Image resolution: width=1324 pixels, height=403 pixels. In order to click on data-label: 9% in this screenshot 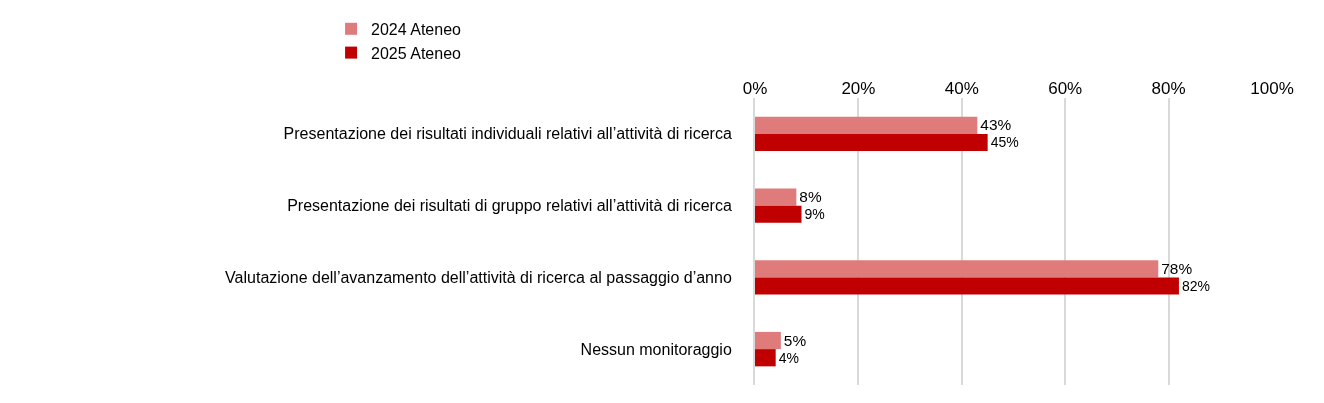, I will do `click(814, 214)`.